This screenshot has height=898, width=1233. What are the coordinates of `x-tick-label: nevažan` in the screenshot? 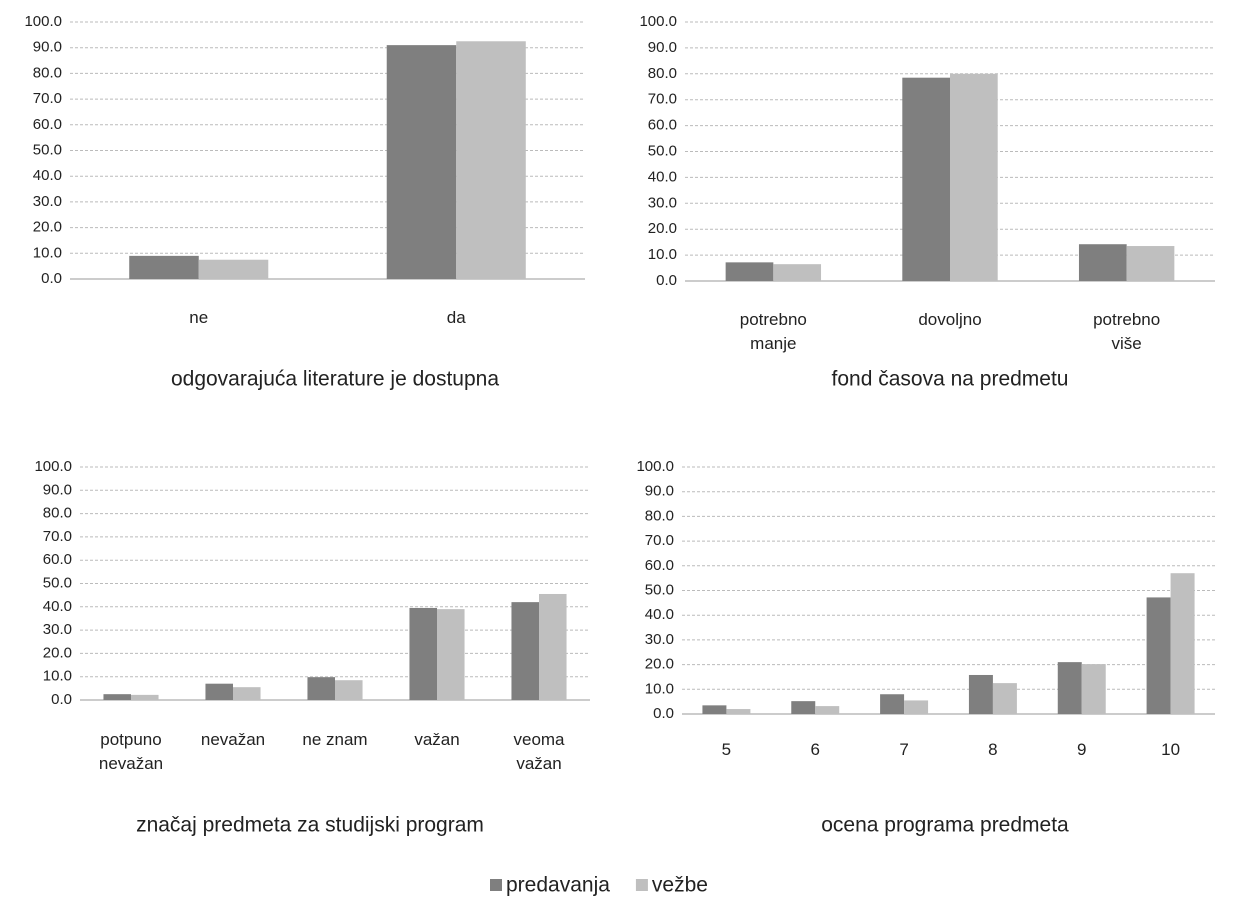 It's located at (233, 739).